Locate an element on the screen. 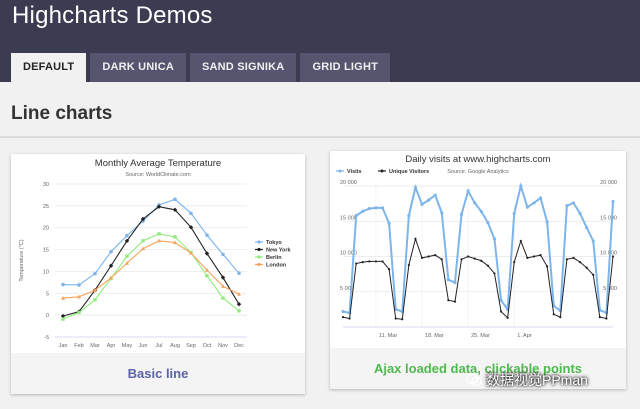  section-divider is located at coordinates (320, 137).